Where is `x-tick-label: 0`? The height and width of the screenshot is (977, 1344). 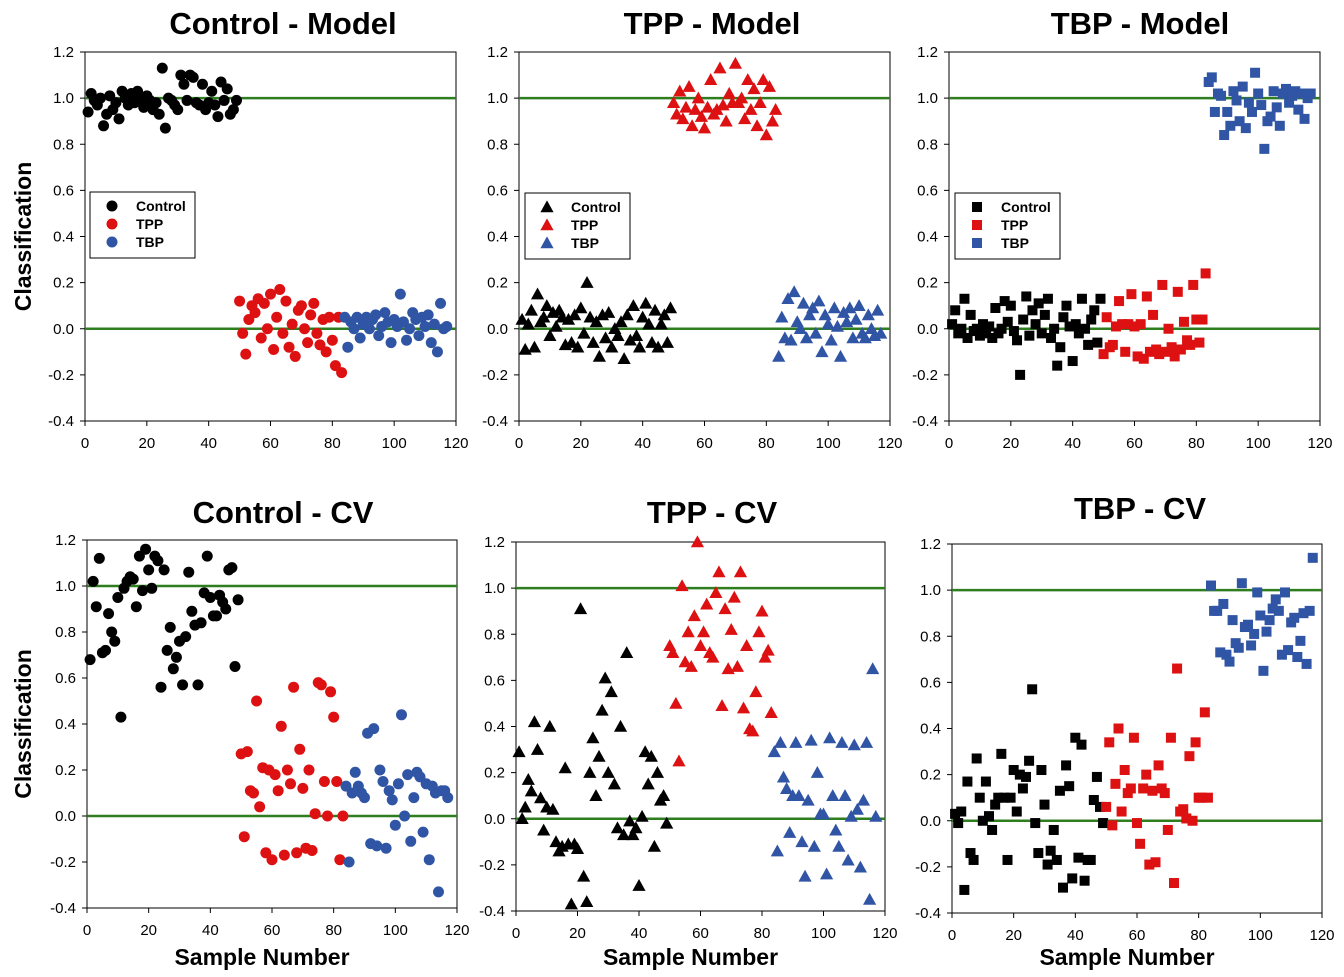 x-tick-label: 0 is located at coordinates (949, 443).